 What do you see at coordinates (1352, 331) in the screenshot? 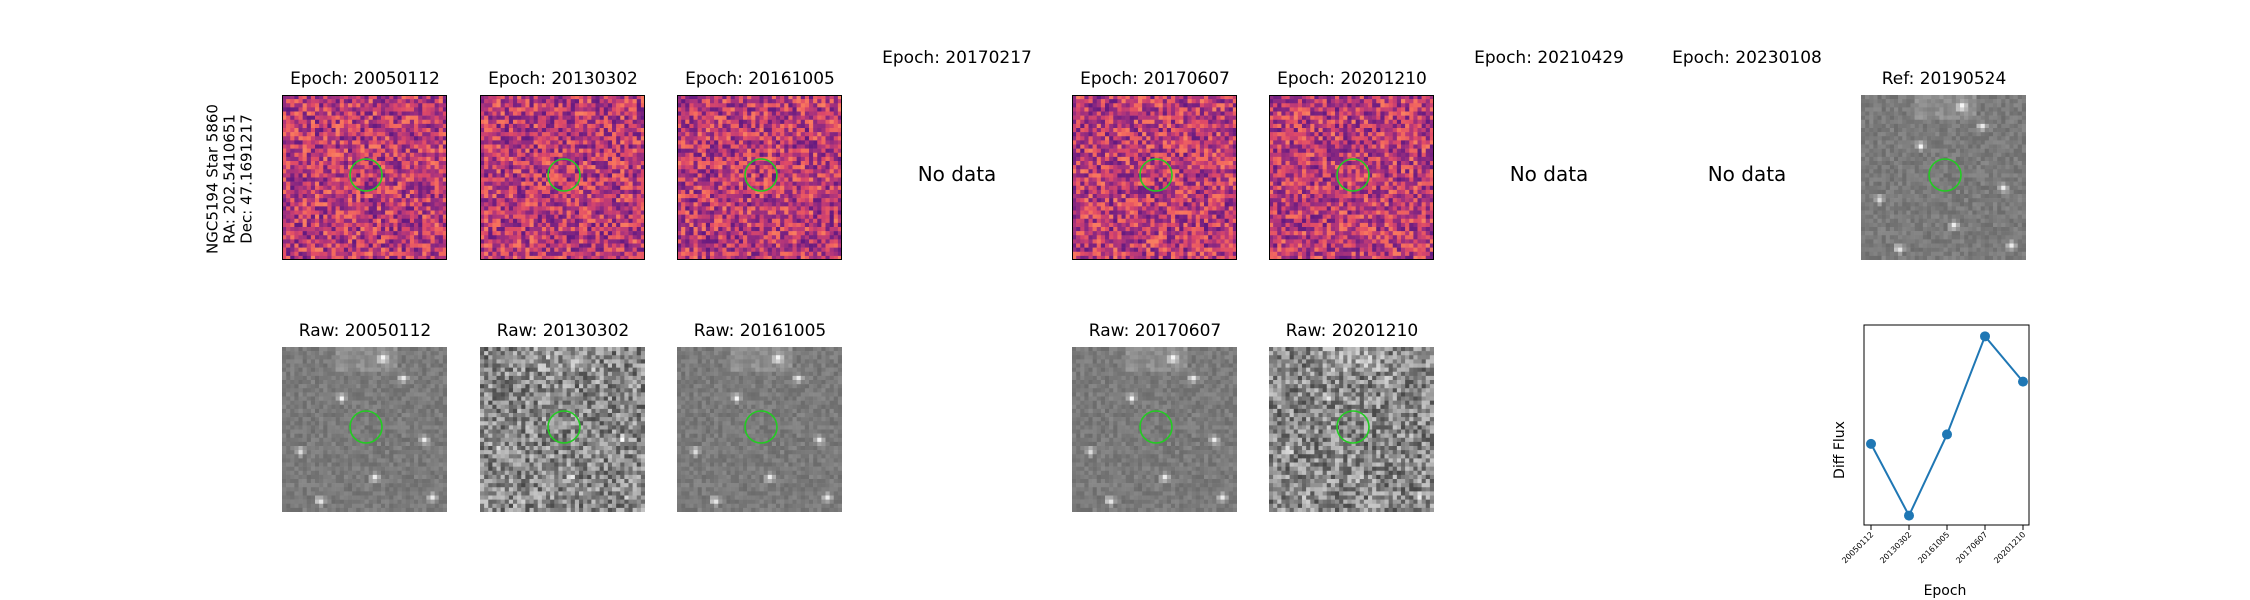
I see `raw-title-5: Raw: 20201210` at bounding box center [1352, 331].